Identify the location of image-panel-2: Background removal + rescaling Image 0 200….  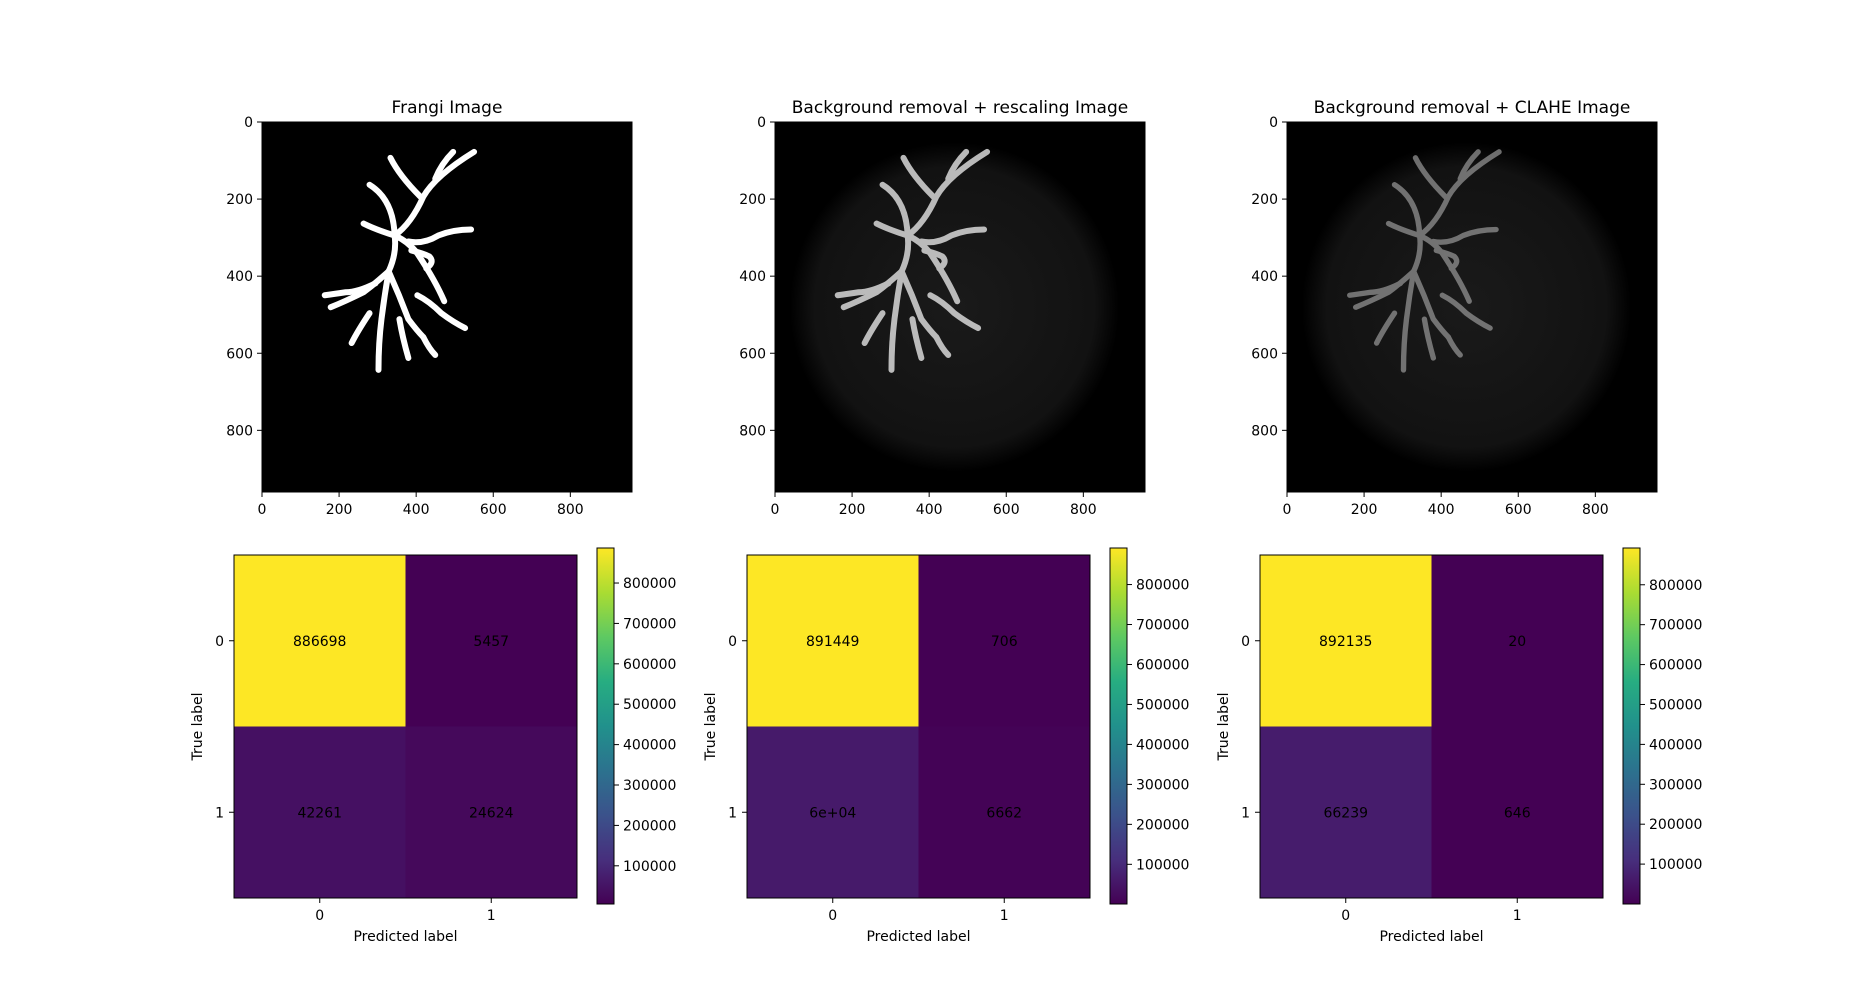
(942, 308).